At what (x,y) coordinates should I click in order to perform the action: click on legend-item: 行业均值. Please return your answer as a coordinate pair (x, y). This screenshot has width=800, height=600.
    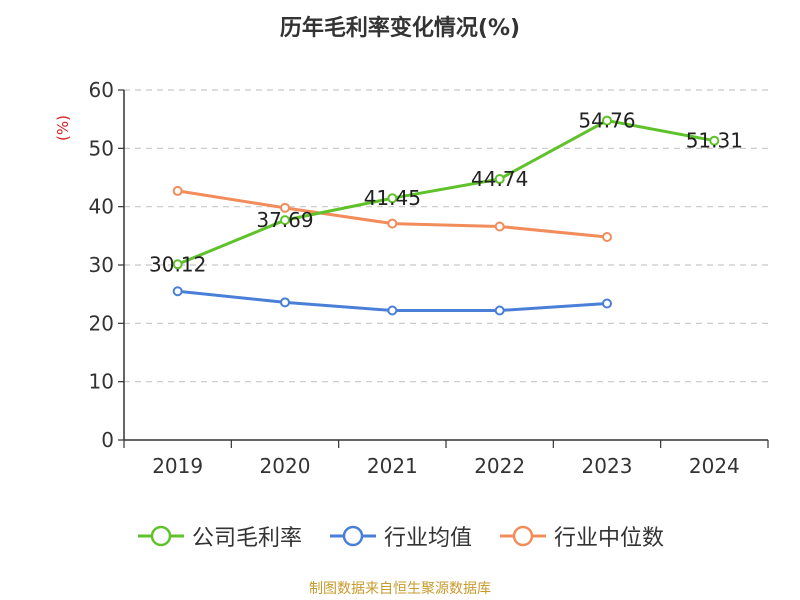
    Looking at the image, I should click on (400, 536).